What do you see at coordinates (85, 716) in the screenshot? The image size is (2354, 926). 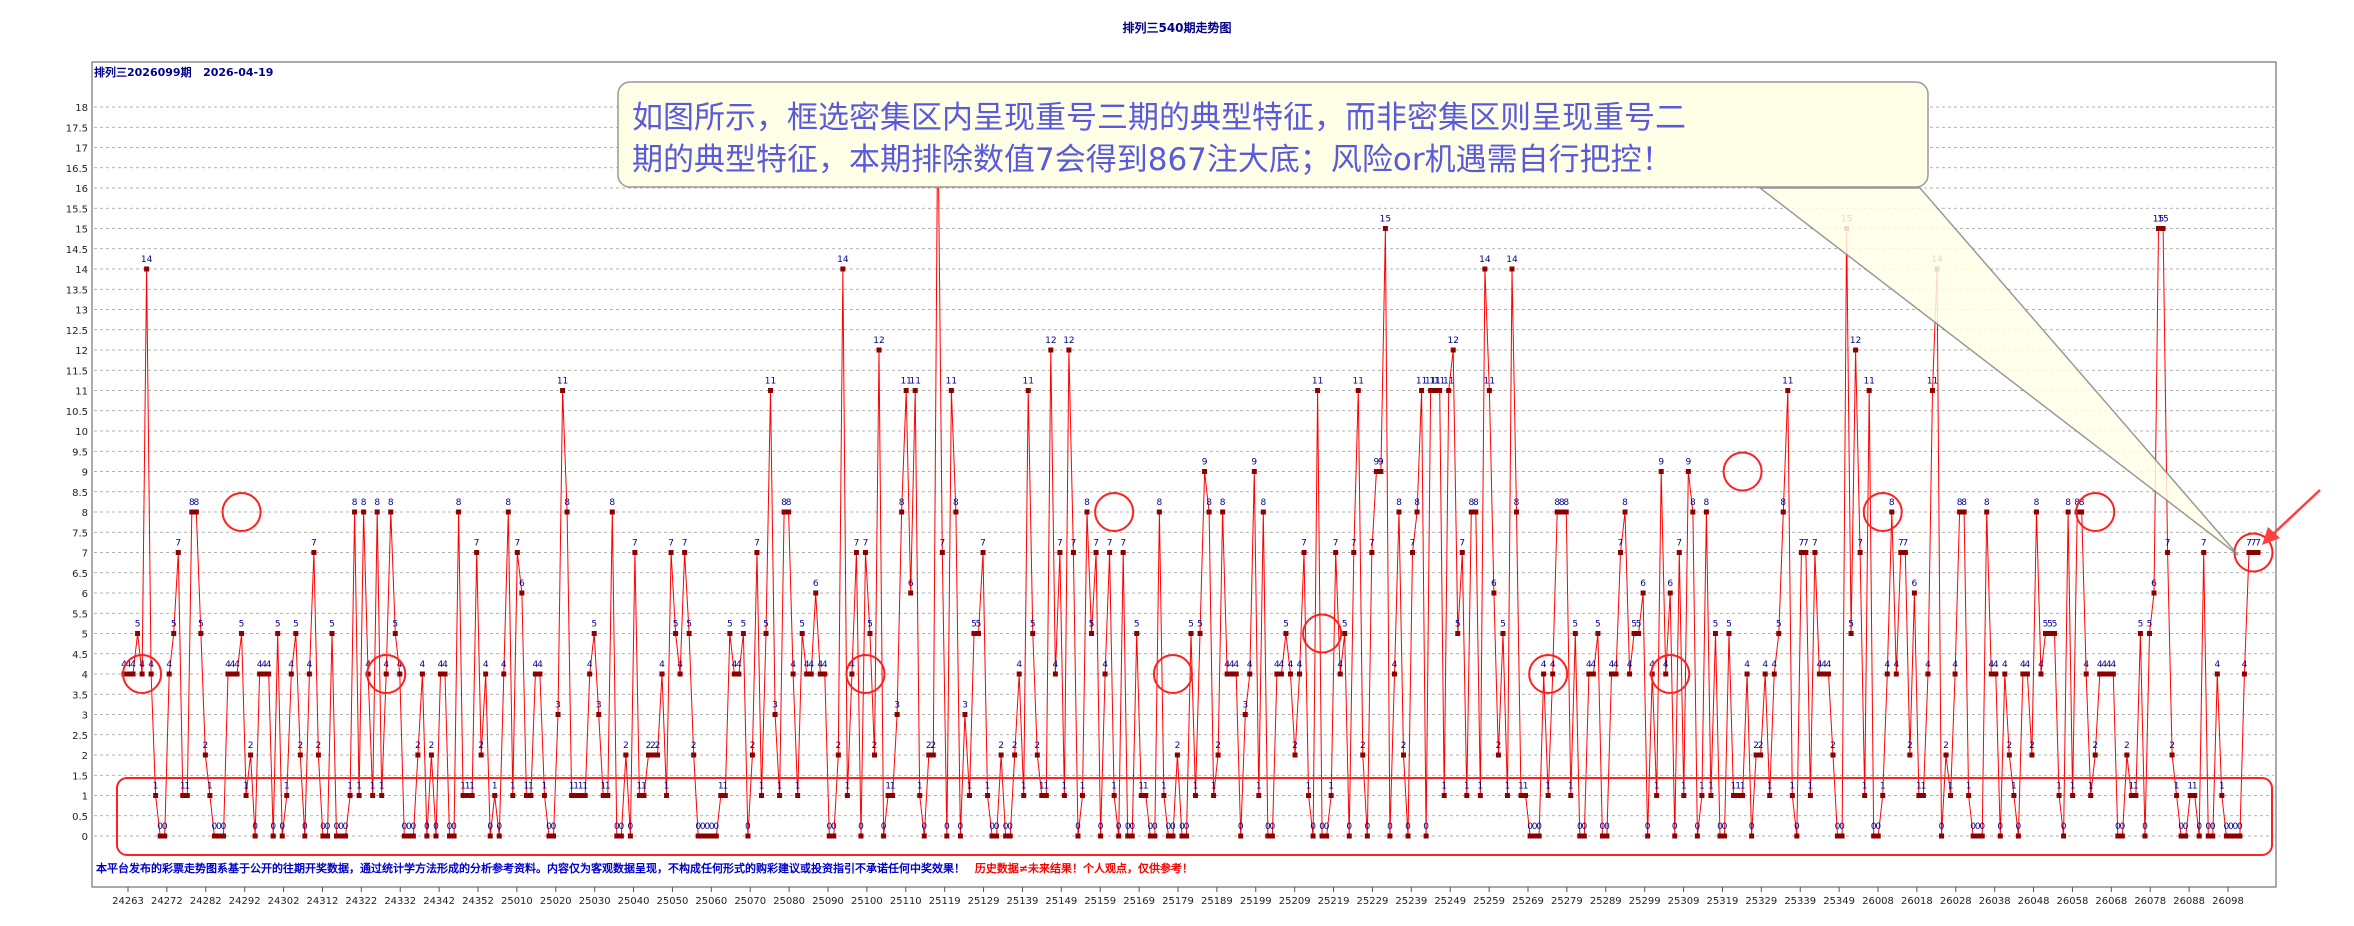 I see `y-tick-label: 3` at bounding box center [85, 716].